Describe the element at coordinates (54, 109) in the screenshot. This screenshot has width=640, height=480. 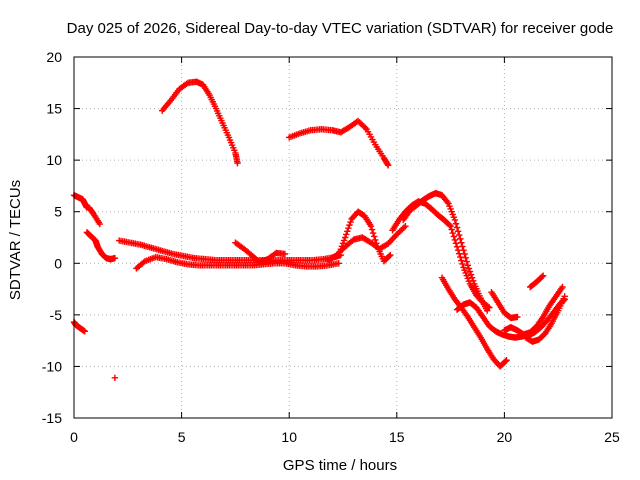
I see `y-tick-label: 15` at that location.